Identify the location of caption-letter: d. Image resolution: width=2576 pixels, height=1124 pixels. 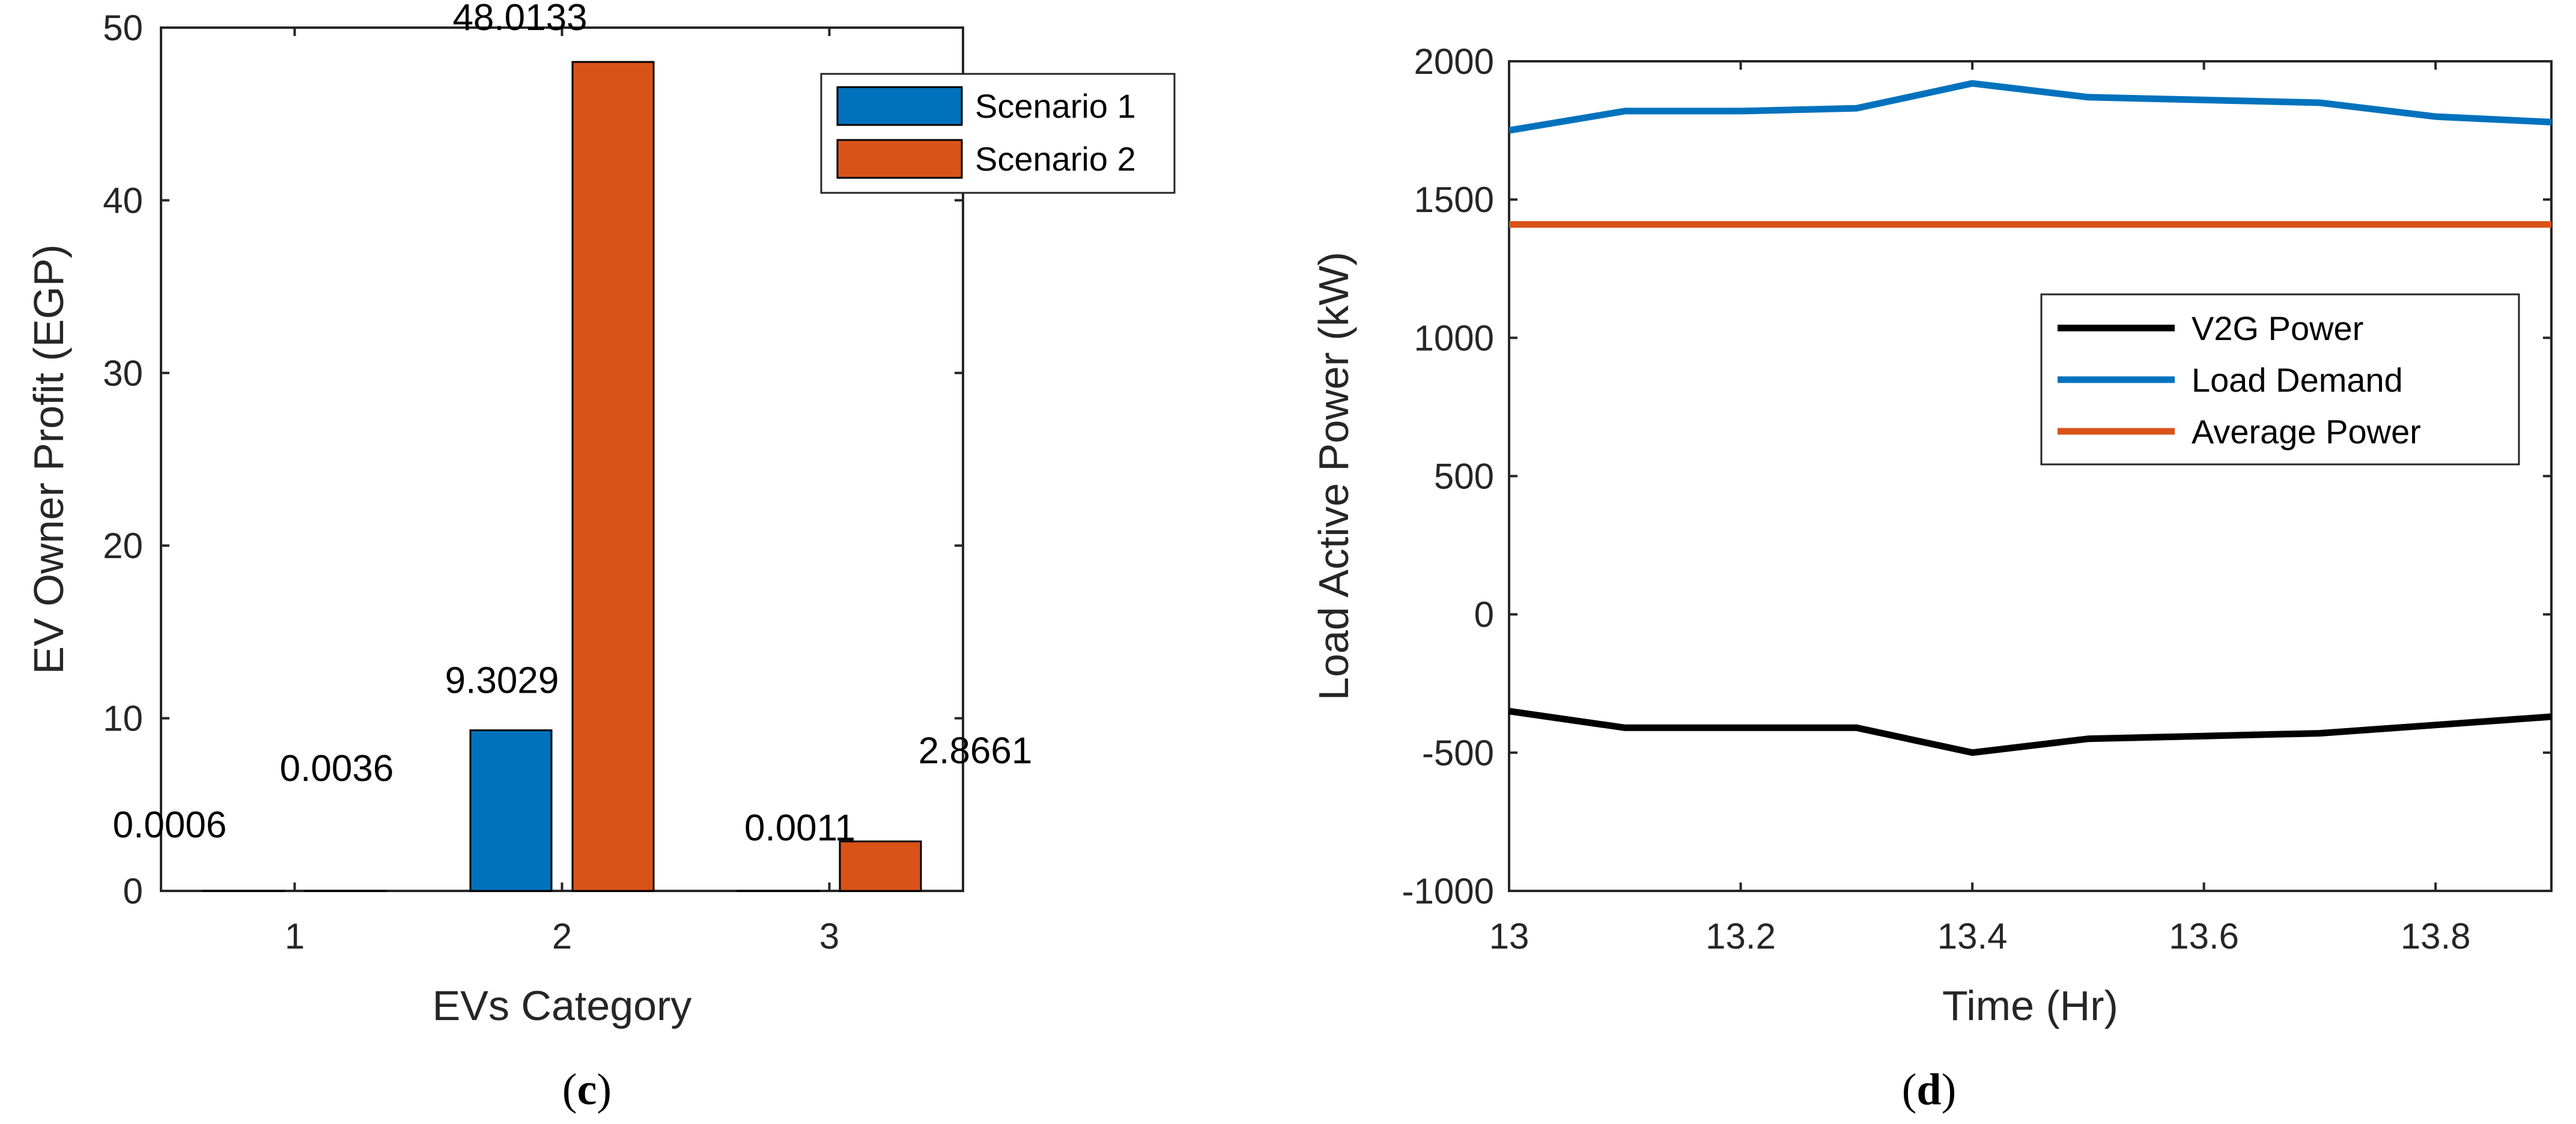
(1929, 1089).